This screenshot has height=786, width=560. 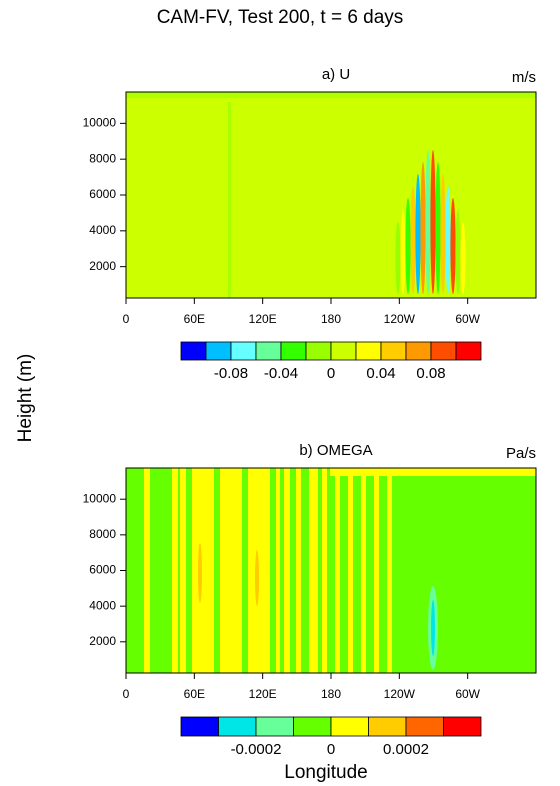 What do you see at coordinates (102, 534) in the screenshot?
I see `y-tick-label: 8000` at bounding box center [102, 534].